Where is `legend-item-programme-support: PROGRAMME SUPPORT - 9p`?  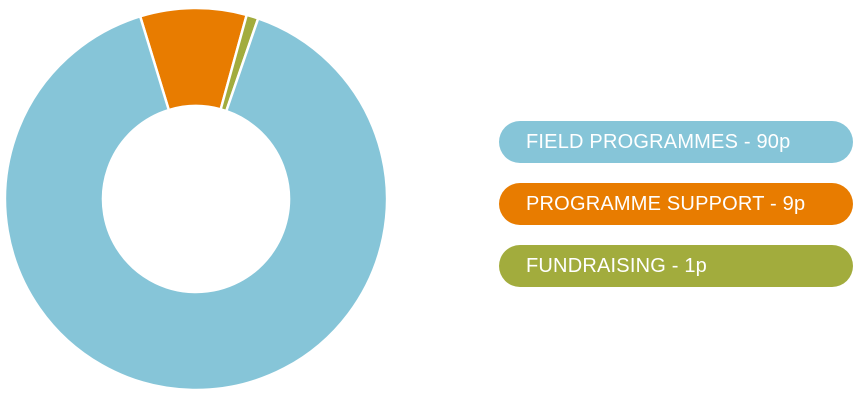 legend-item-programme-support: PROGRAMME SUPPORT - 9p is located at coordinates (676, 204).